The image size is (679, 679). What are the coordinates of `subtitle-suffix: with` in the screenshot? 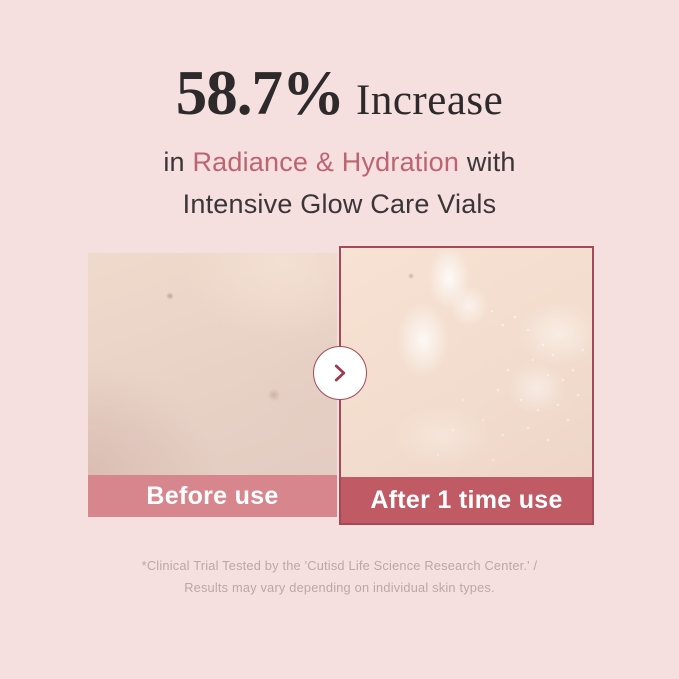 It's located at (487, 162).